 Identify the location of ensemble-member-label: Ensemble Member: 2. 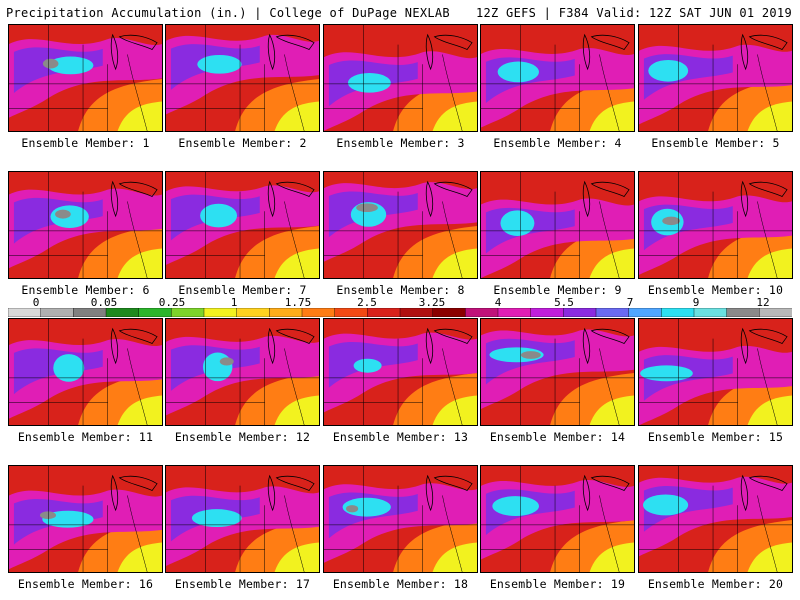
(242, 143).